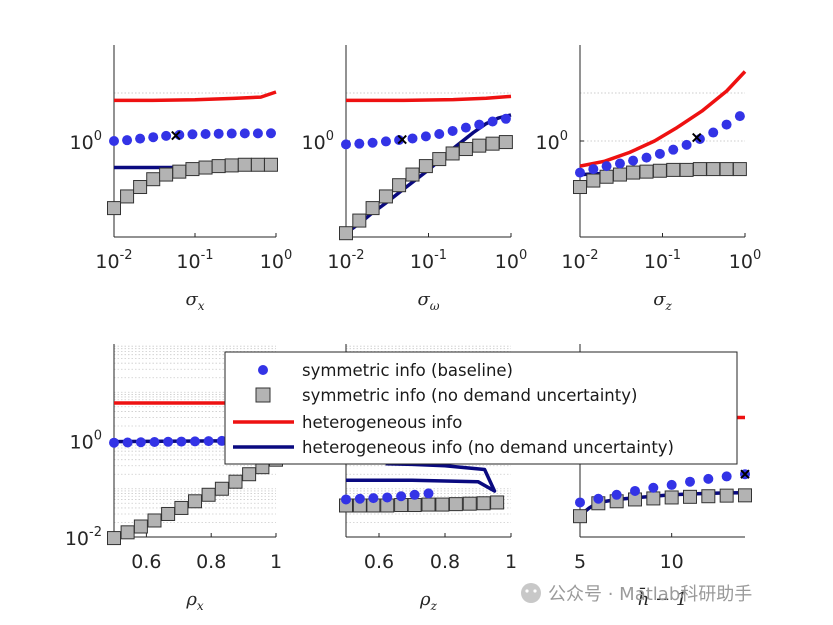 The height and width of the screenshot is (625, 833). Describe the element at coordinates (211, 562) in the screenshot. I see `x-tick-label: 0.8` at that location.